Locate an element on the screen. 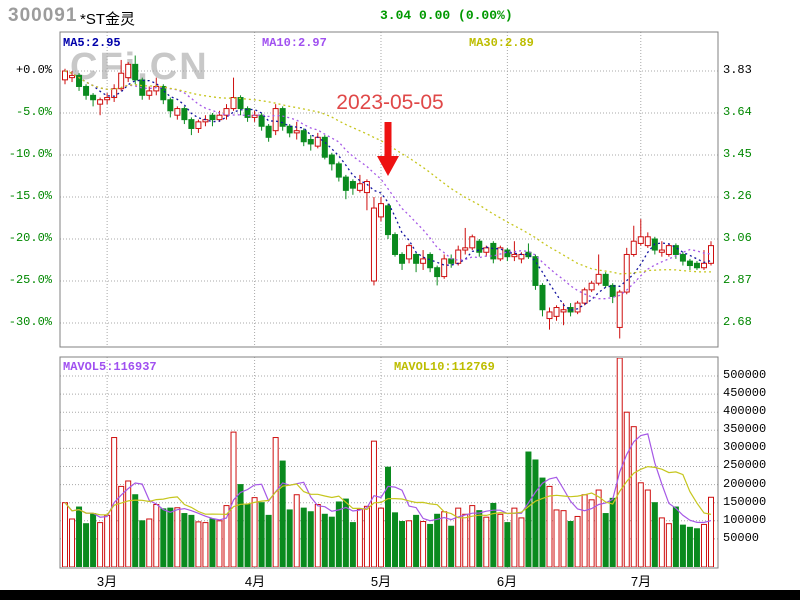 This screenshot has height=600, width=800. mavol5-label: MAVOL5:116937 is located at coordinates (110, 367).